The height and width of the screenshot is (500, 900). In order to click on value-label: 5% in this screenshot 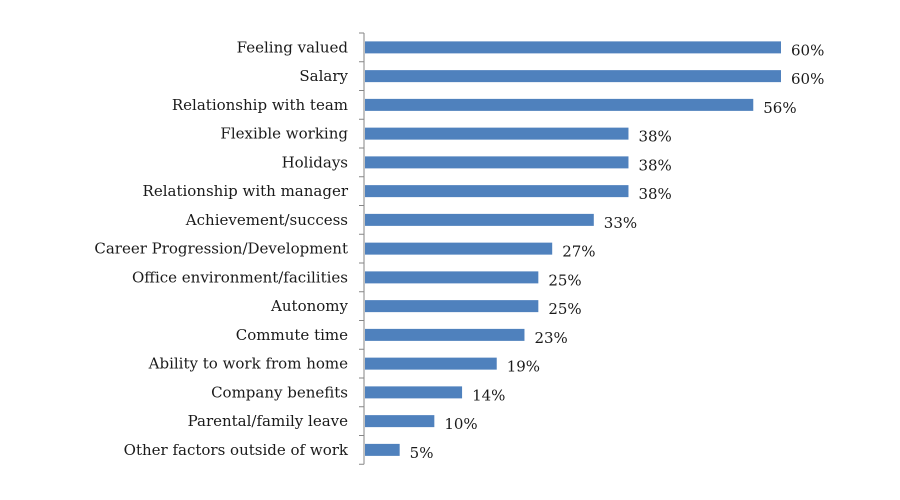, I will do `click(422, 453)`.